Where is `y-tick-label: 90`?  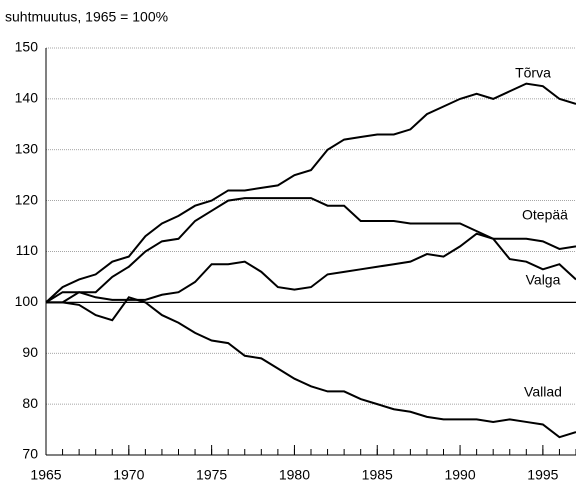
y-tick-label: 90 is located at coordinates (30, 352).